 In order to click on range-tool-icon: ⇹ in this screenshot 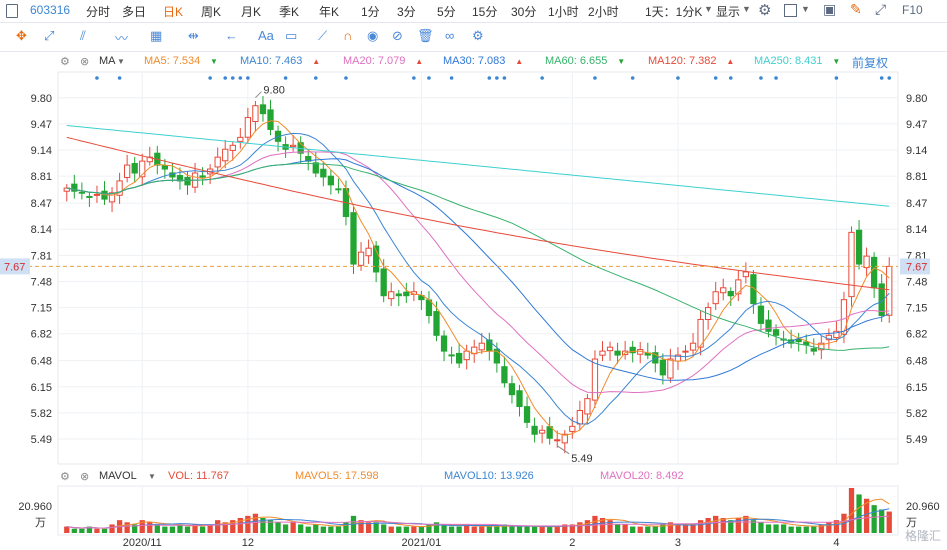, I will do `click(193, 35)`.